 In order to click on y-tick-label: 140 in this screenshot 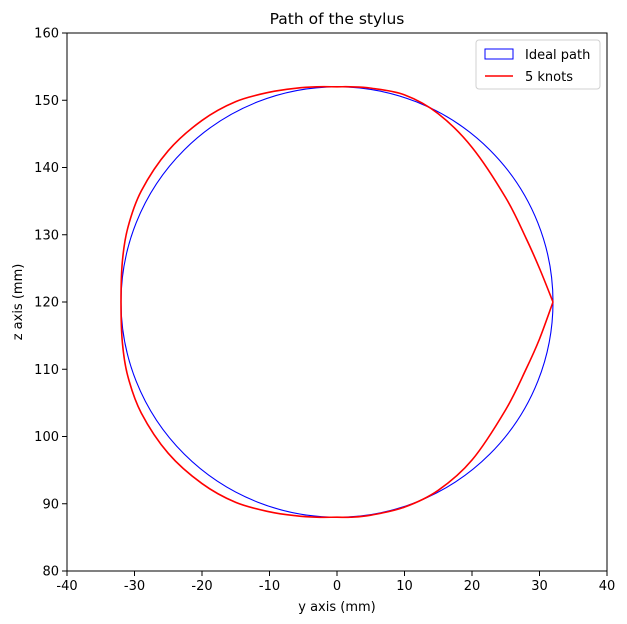, I will do `click(46, 168)`.